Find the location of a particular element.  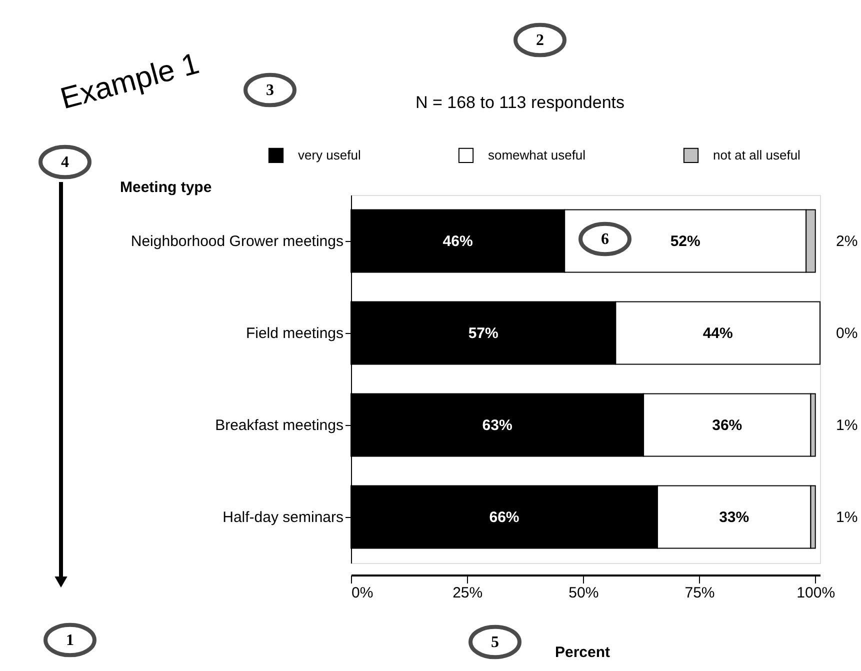

data-label: 46% is located at coordinates (457, 241).